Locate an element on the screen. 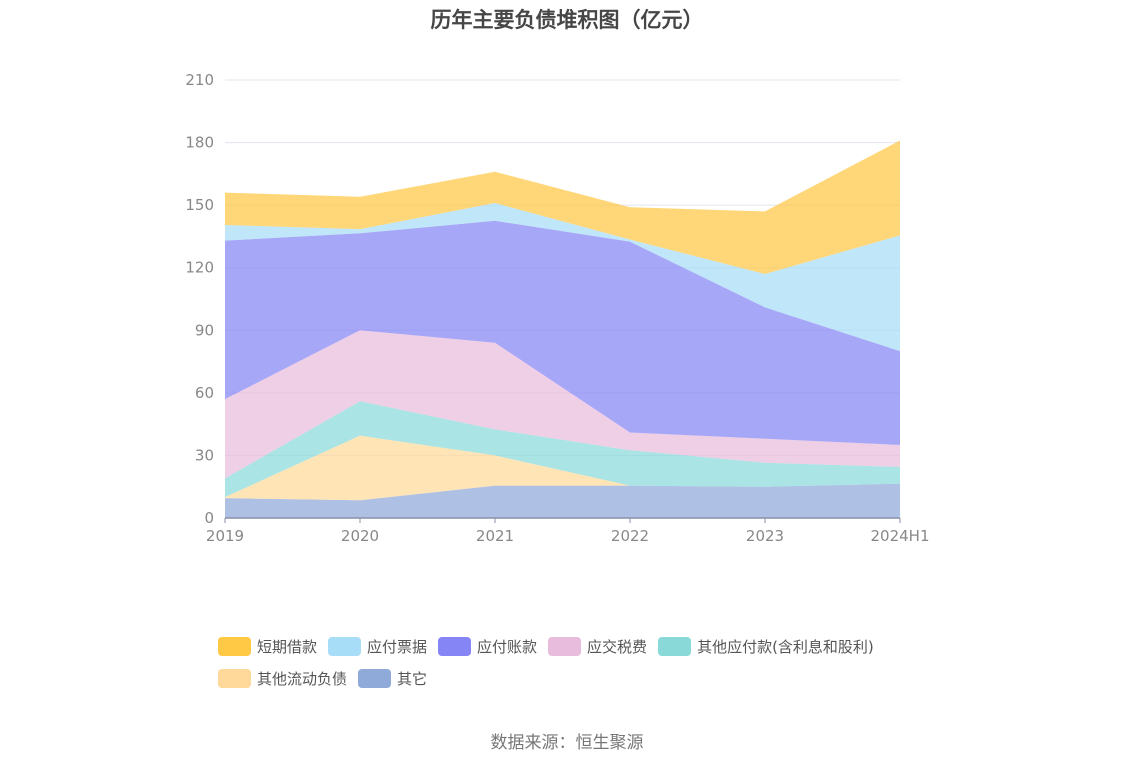 Image resolution: width=1134 pixels, height=766 pixels. y-tick-label: 180 is located at coordinates (199, 143).